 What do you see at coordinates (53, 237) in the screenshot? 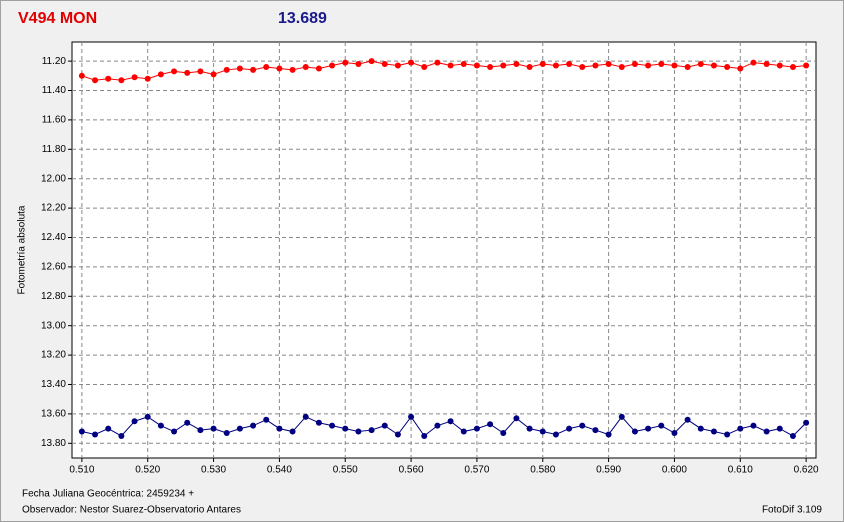
I see `y-tick-label: 12.40` at bounding box center [53, 237].